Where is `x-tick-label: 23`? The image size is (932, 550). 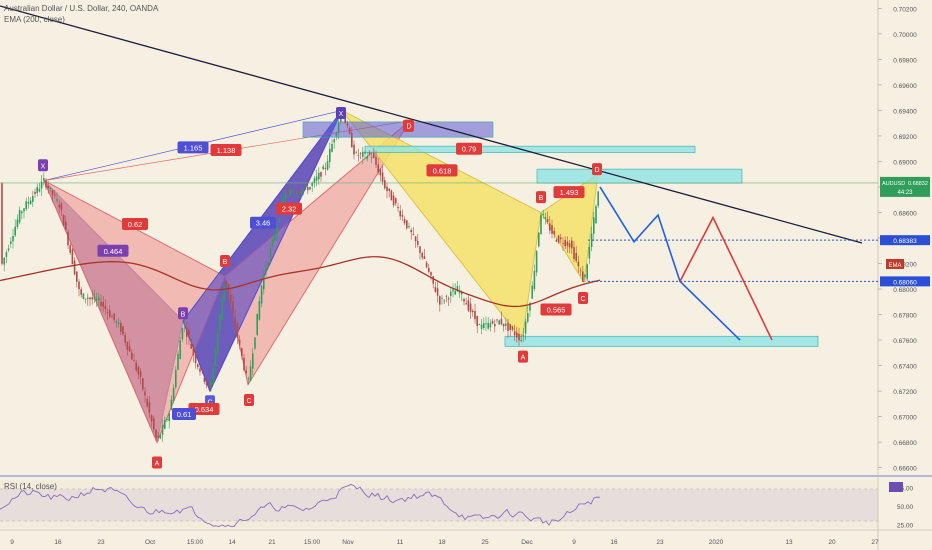 x-tick-label: 23 is located at coordinates (101, 542).